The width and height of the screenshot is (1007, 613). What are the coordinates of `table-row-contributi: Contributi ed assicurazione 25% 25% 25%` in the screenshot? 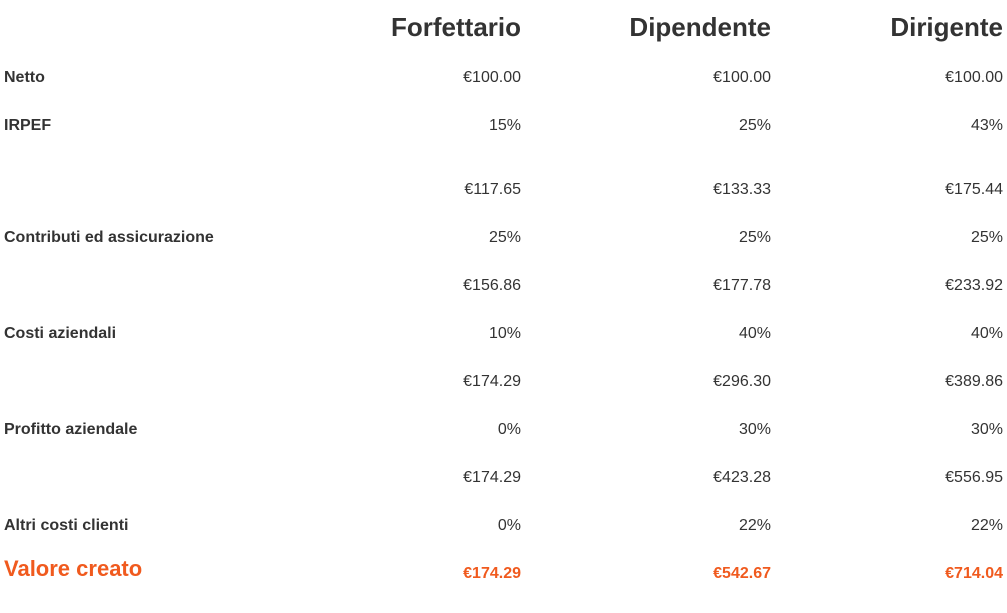 It's located at (501, 238).